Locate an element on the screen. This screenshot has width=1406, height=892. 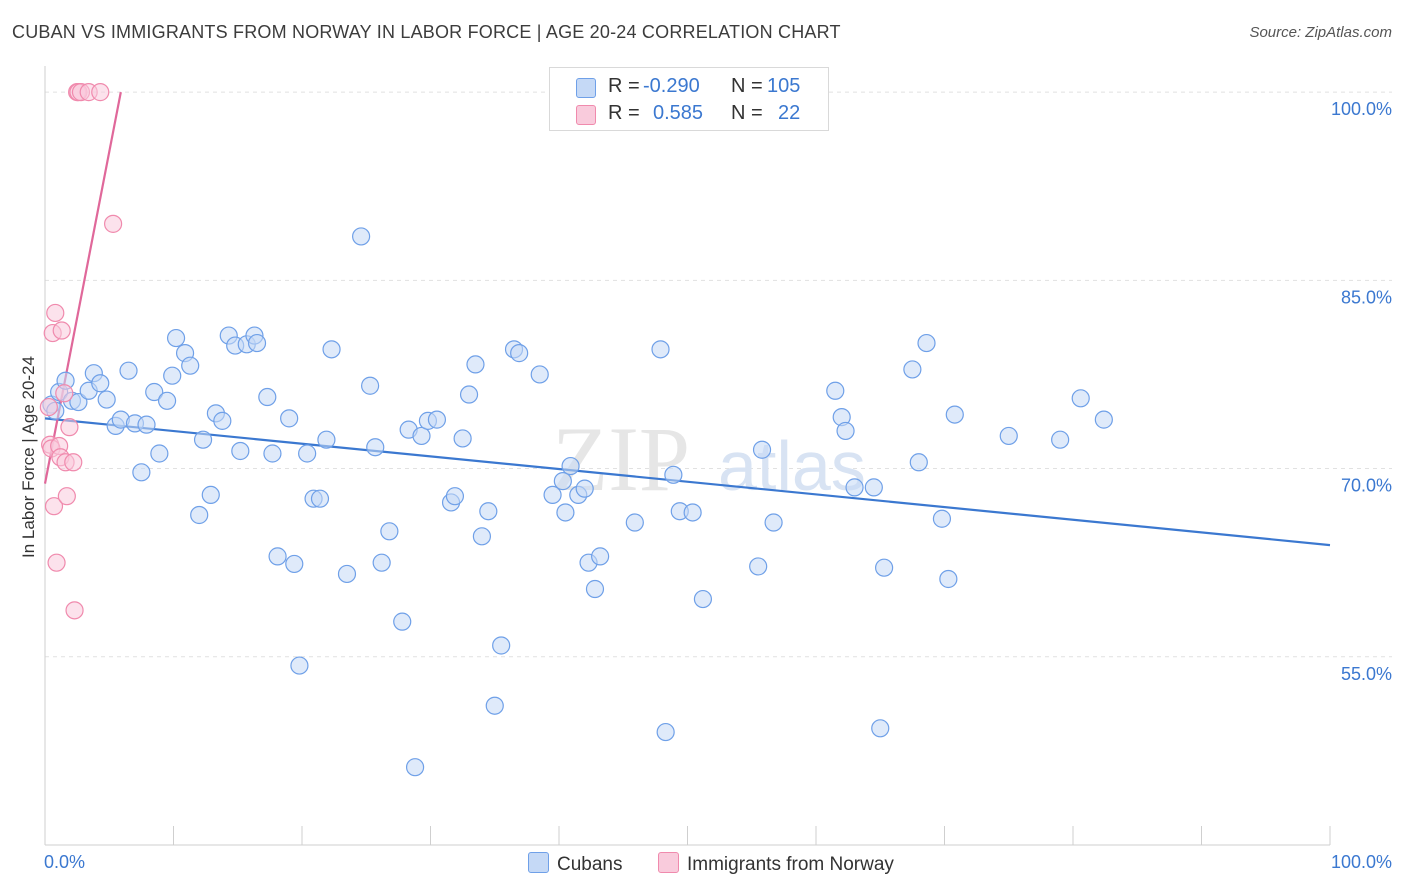
legend-item-cubans: Cubans is located at coordinates (575, 864).